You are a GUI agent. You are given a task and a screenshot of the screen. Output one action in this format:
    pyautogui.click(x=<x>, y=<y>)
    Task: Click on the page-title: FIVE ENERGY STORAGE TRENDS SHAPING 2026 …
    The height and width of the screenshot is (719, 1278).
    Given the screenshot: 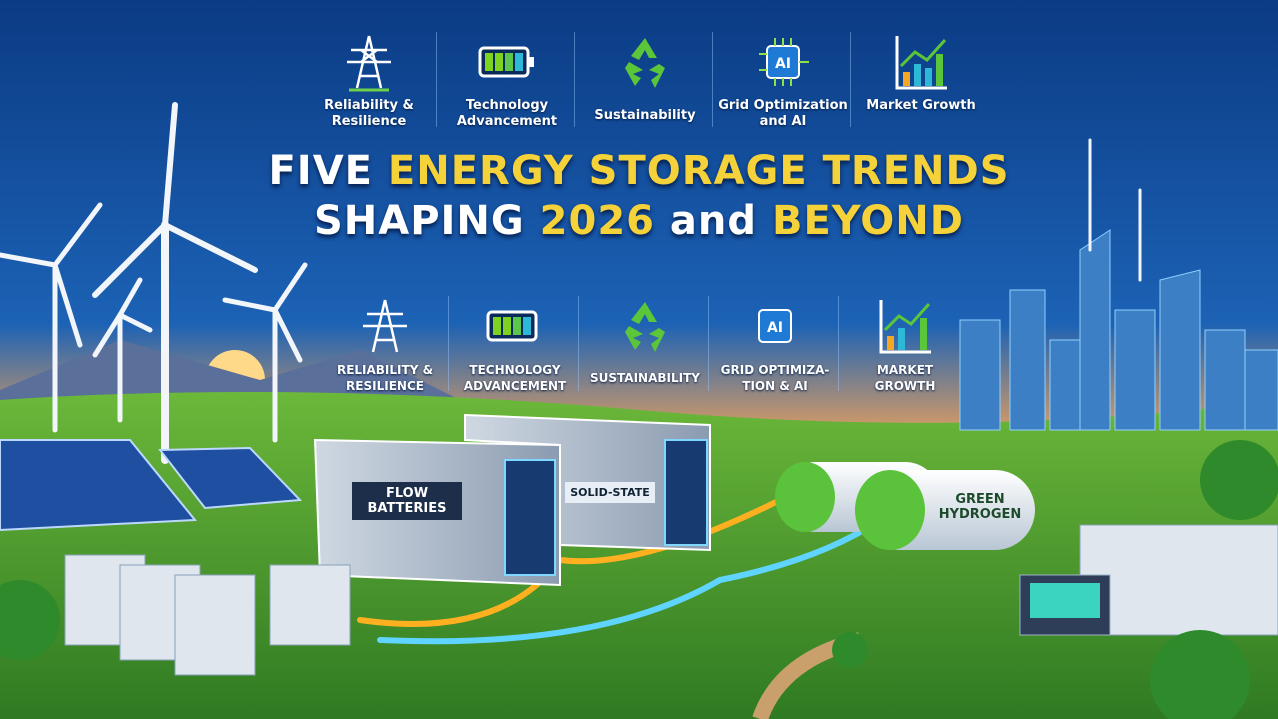 What is the action you would take?
    pyautogui.click(x=639, y=196)
    